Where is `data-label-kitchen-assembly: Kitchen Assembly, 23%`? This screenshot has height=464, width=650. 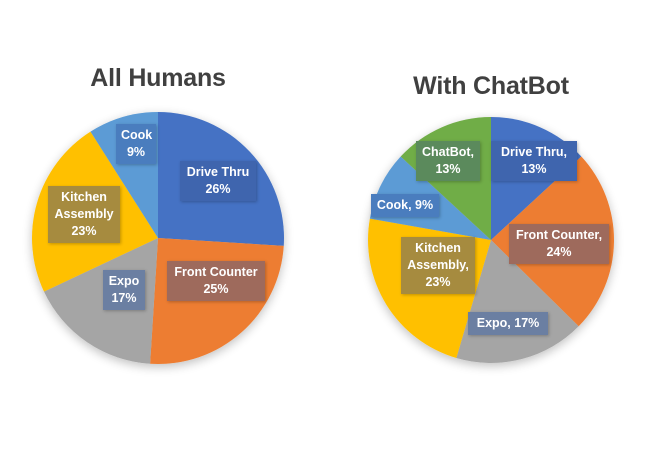 data-label-kitchen-assembly: Kitchen Assembly, 23% is located at coordinates (438, 265).